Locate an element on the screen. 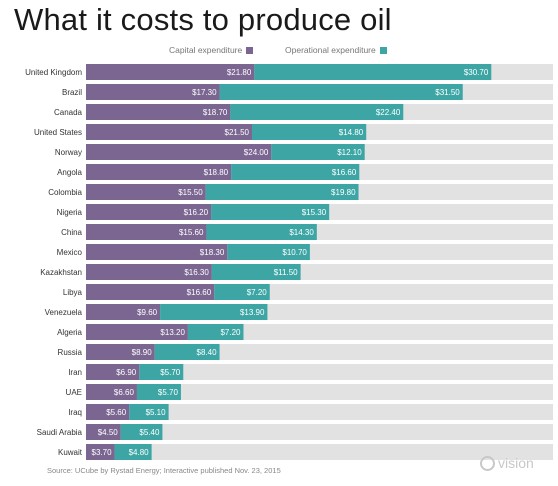 The width and height of the screenshot is (558, 486). bar-opex-angola is located at coordinates (295, 172).